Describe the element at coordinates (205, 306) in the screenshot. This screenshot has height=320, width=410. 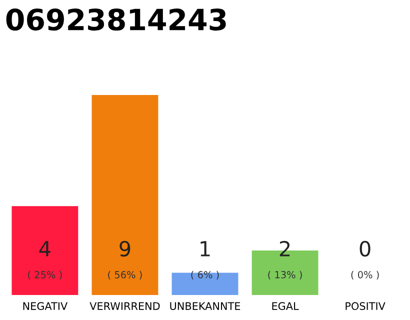
I see `x-tick-label: UNBEKANNTE` at that location.